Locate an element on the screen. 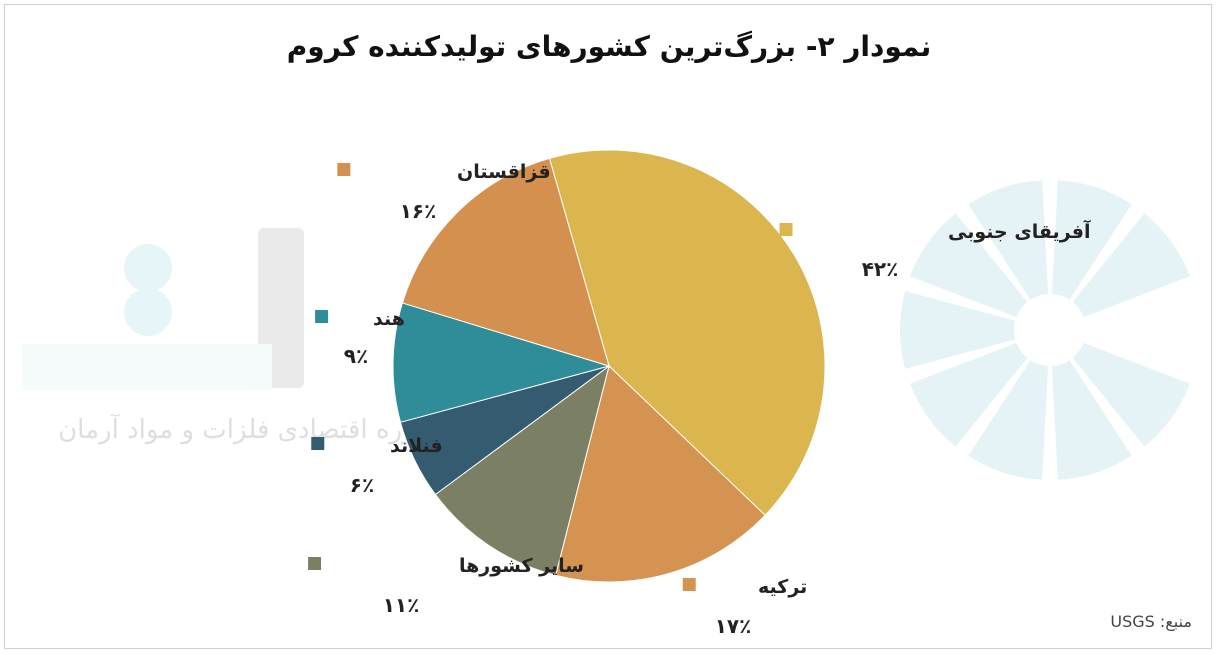  data-label: ۱۶٪ is located at coordinates (418, 211).